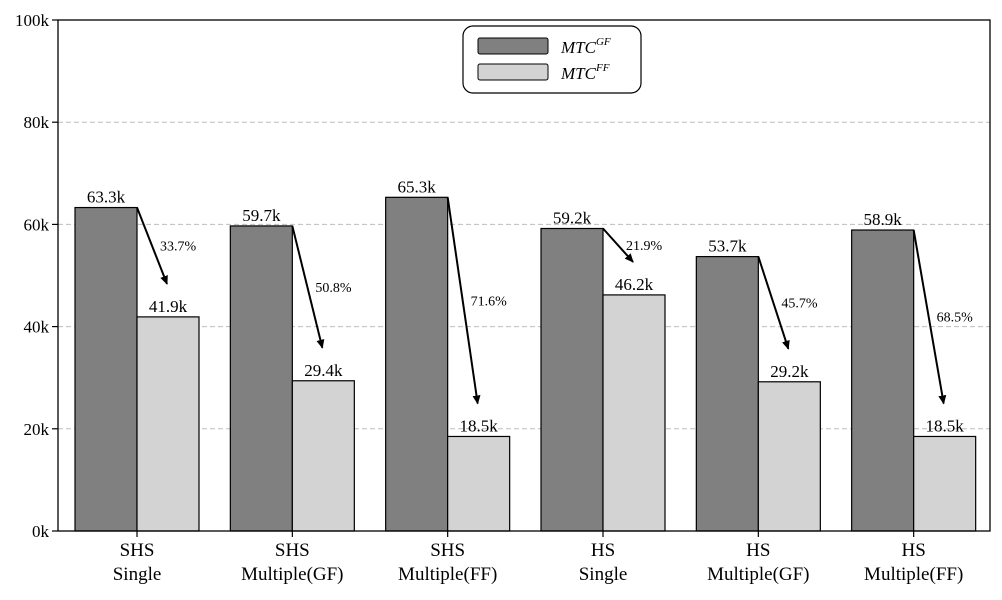 This screenshot has width=1002, height=600. What do you see at coordinates (41, 531) in the screenshot?
I see `y-tick-label: 0k` at bounding box center [41, 531].